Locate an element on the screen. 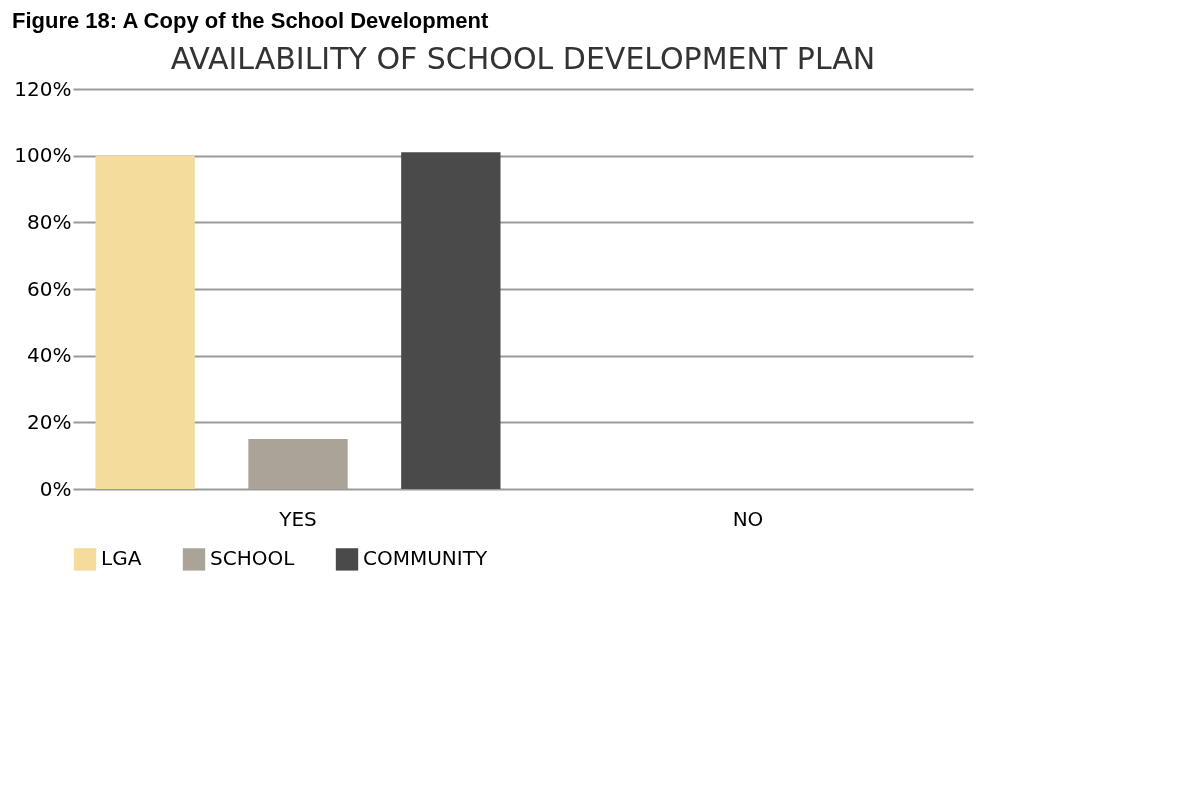 This screenshot has width=1183, height=788. y-tick-label: 120% is located at coordinates (43, 88).